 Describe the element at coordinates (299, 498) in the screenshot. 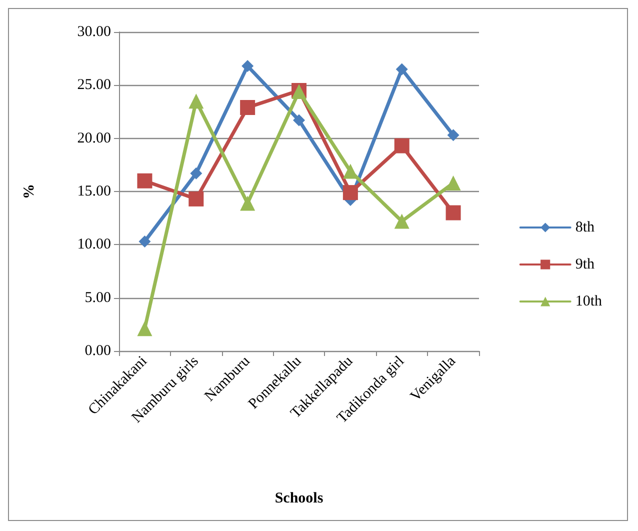

I see `x-axis-title: Schools` at that location.